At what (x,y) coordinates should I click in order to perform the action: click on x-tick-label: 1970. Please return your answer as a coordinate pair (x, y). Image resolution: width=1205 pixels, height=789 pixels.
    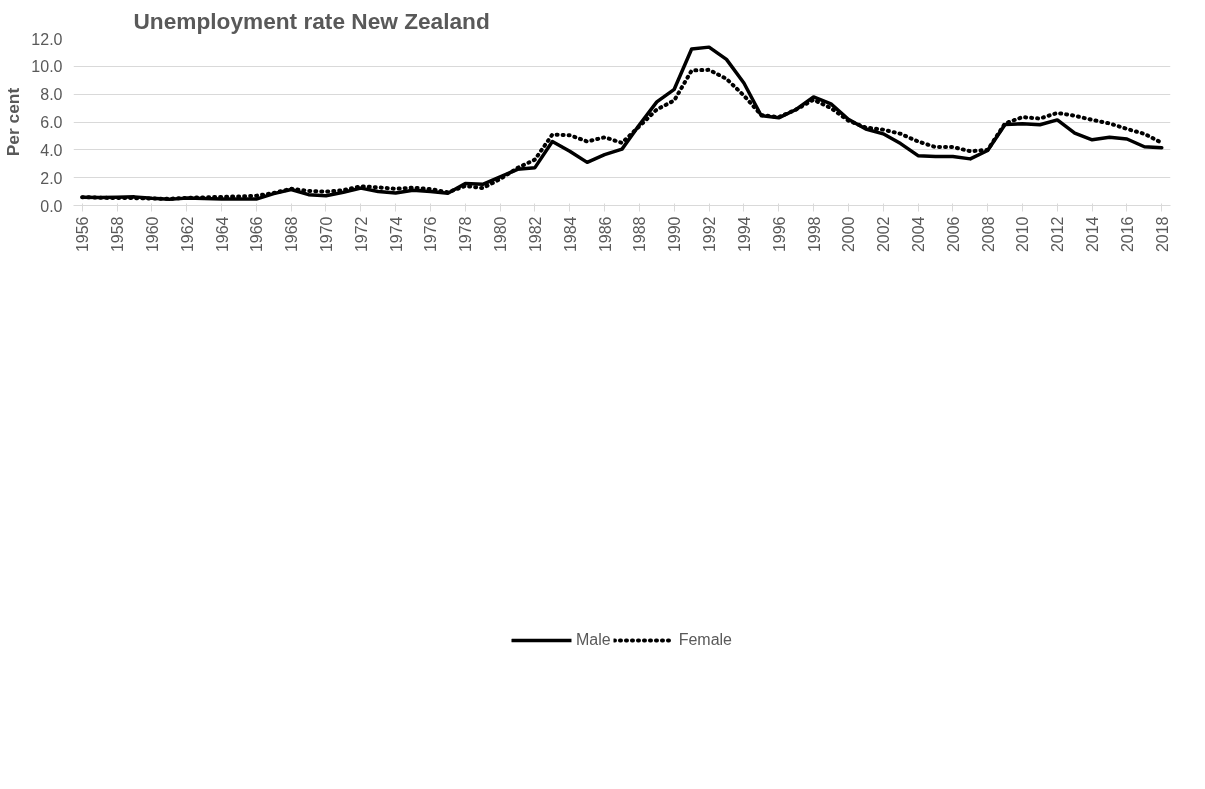
    Looking at the image, I should click on (326, 234).